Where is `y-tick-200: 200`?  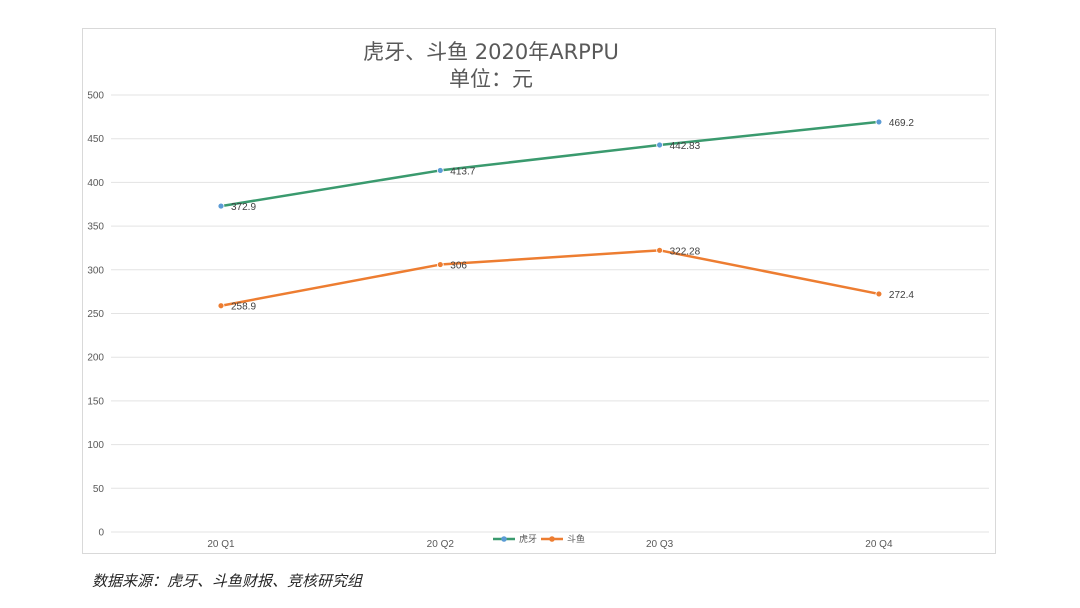 y-tick-200: 200 is located at coordinates (95, 358).